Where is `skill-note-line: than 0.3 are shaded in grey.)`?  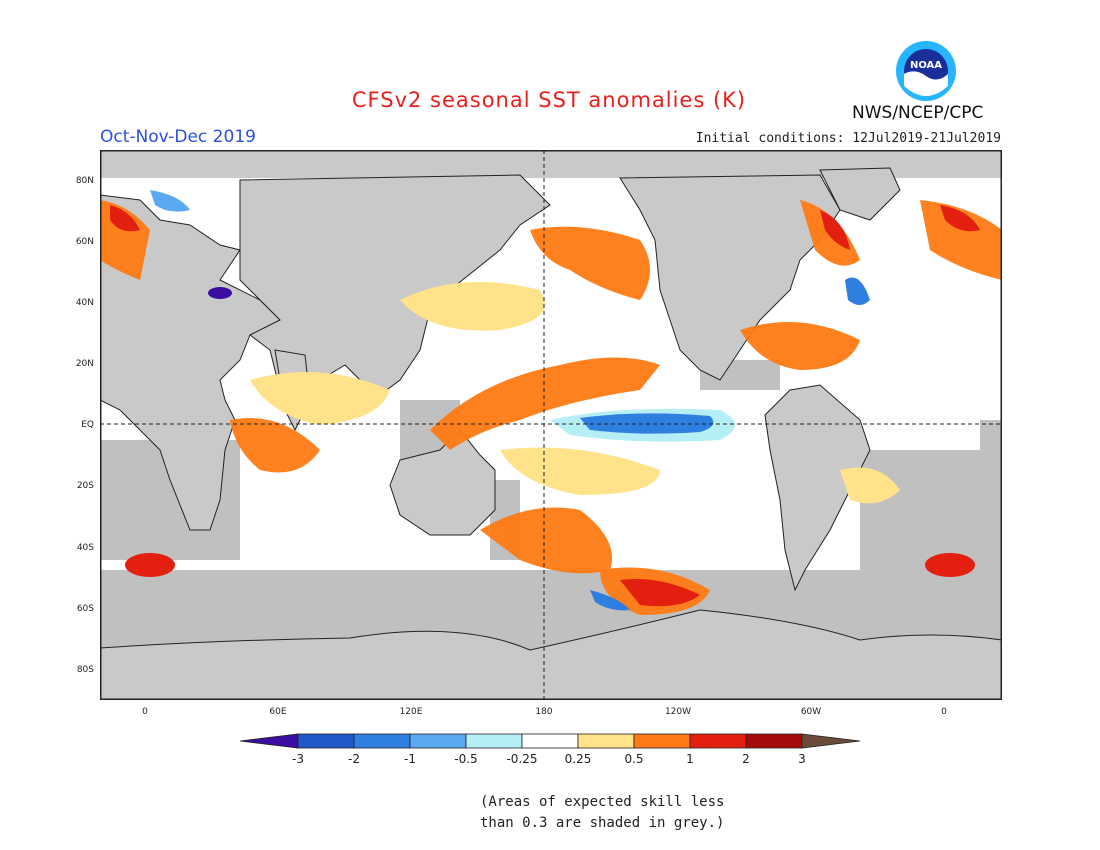 skill-note-line: than 0.3 are shaded in grey.) is located at coordinates (602, 823).